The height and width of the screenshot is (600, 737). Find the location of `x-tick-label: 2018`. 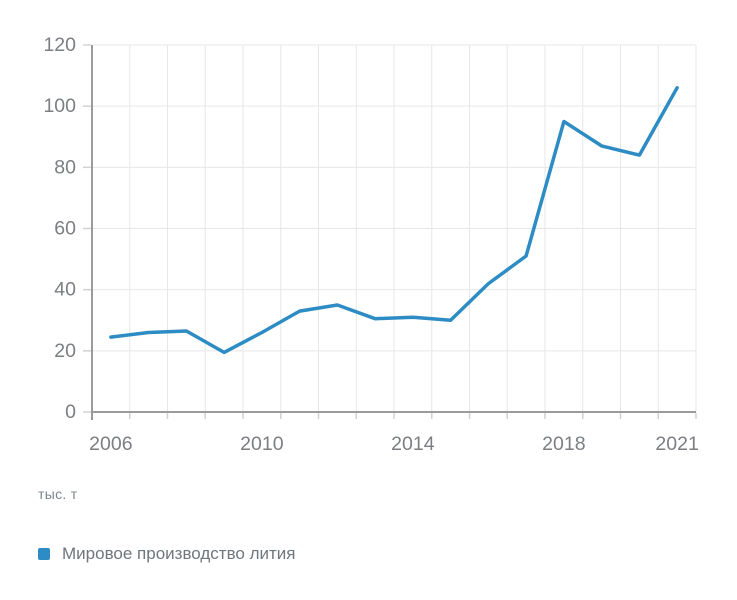

x-tick-label: 2018 is located at coordinates (563, 444).